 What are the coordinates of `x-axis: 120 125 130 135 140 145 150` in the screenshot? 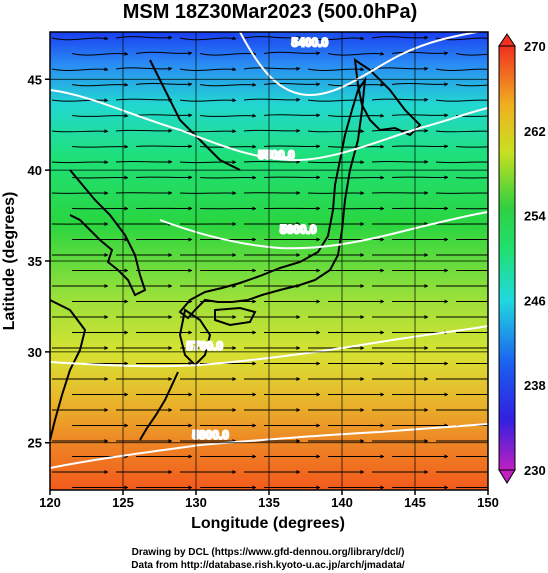 It's located at (269, 500).